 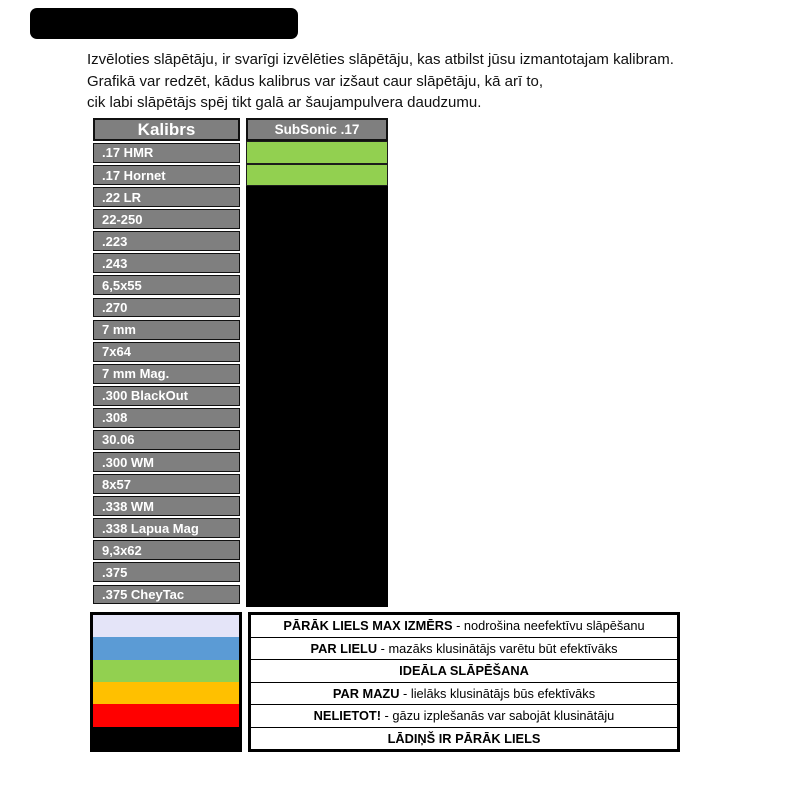 What do you see at coordinates (166, 528) in the screenshot?
I see `caliber-row-label: .338 Lapua Mag` at bounding box center [166, 528].